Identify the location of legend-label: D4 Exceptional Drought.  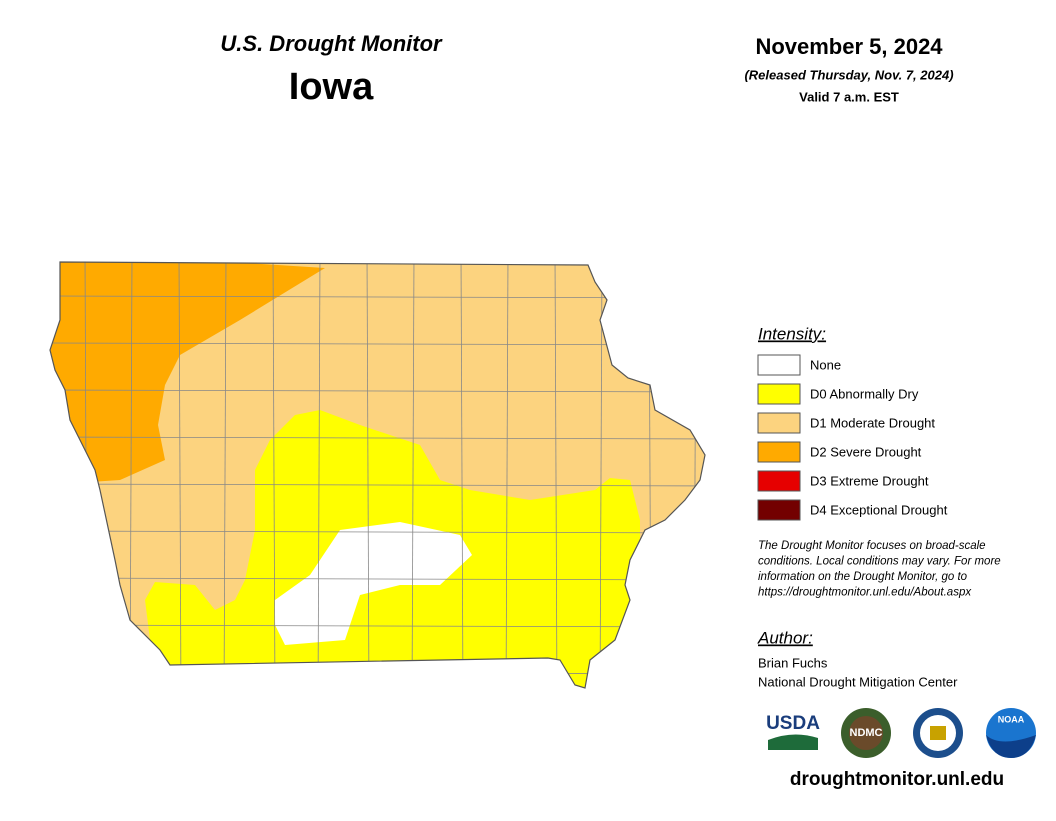
(879, 509).